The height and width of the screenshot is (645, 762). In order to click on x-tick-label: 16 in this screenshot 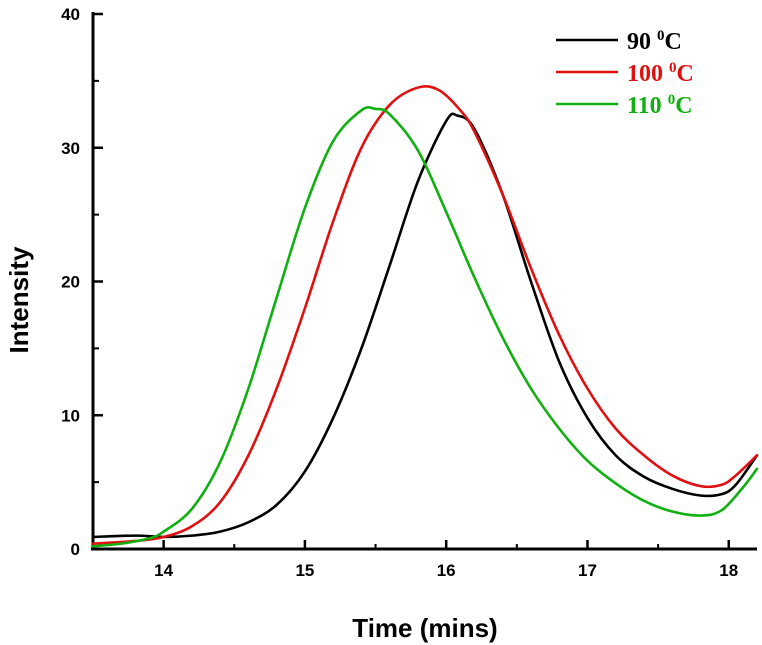, I will do `click(446, 570)`.